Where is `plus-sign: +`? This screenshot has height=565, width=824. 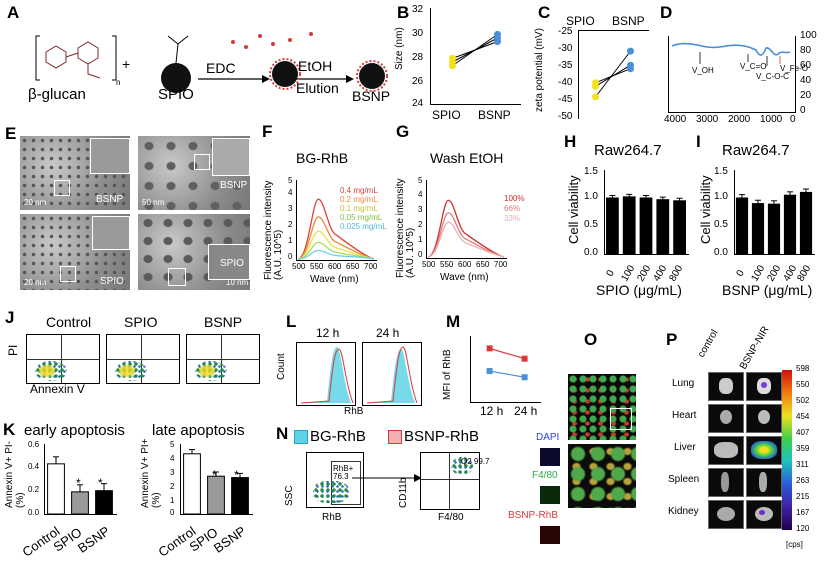 plus-sign: + is located at coordinates (126, 64).